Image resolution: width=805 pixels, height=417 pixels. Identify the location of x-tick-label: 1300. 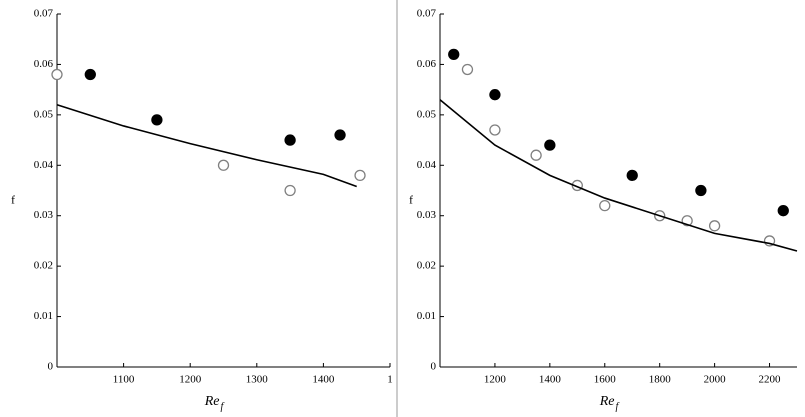
(257, 380).